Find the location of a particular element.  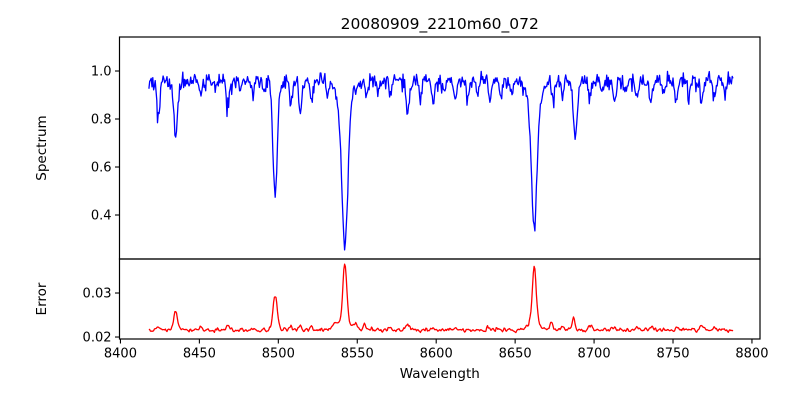

spectrum-y-axis-ticks: 0.4 0.6 0.8 1.0 is located at coordinates (105, 144).